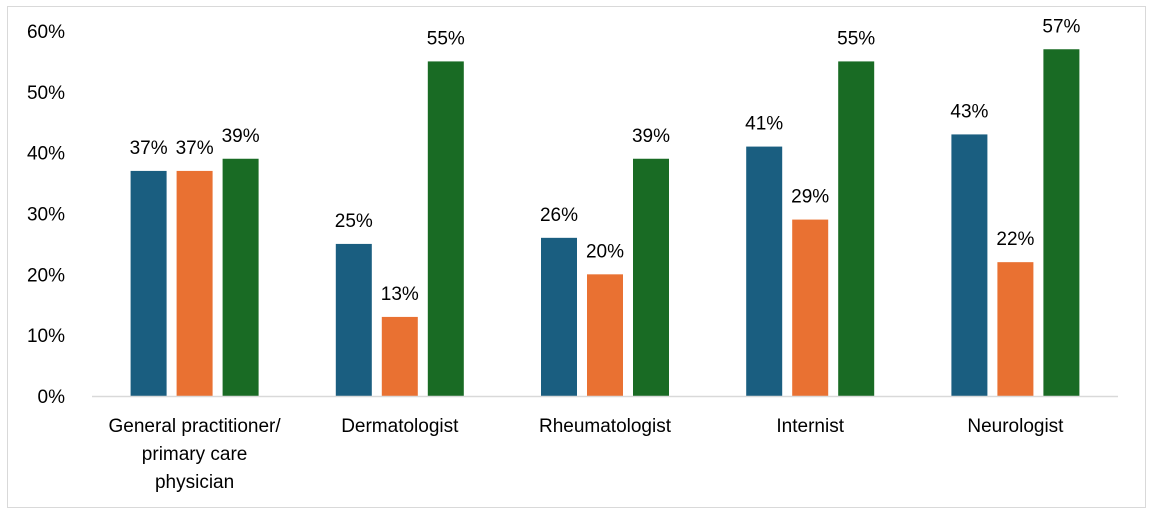 This screenshot has width=1153, height=514. I want to click on data-label: 26%, so click(559, 215).